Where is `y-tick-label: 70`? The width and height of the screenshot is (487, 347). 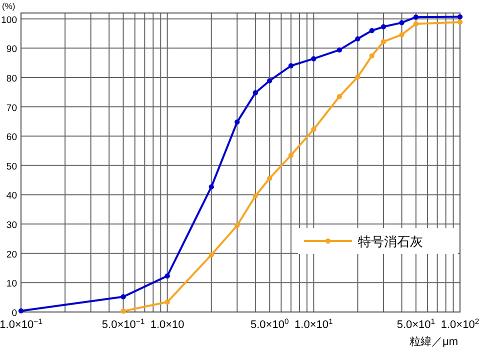
y-tick-label: 70 is located at coordinates (11, 108).